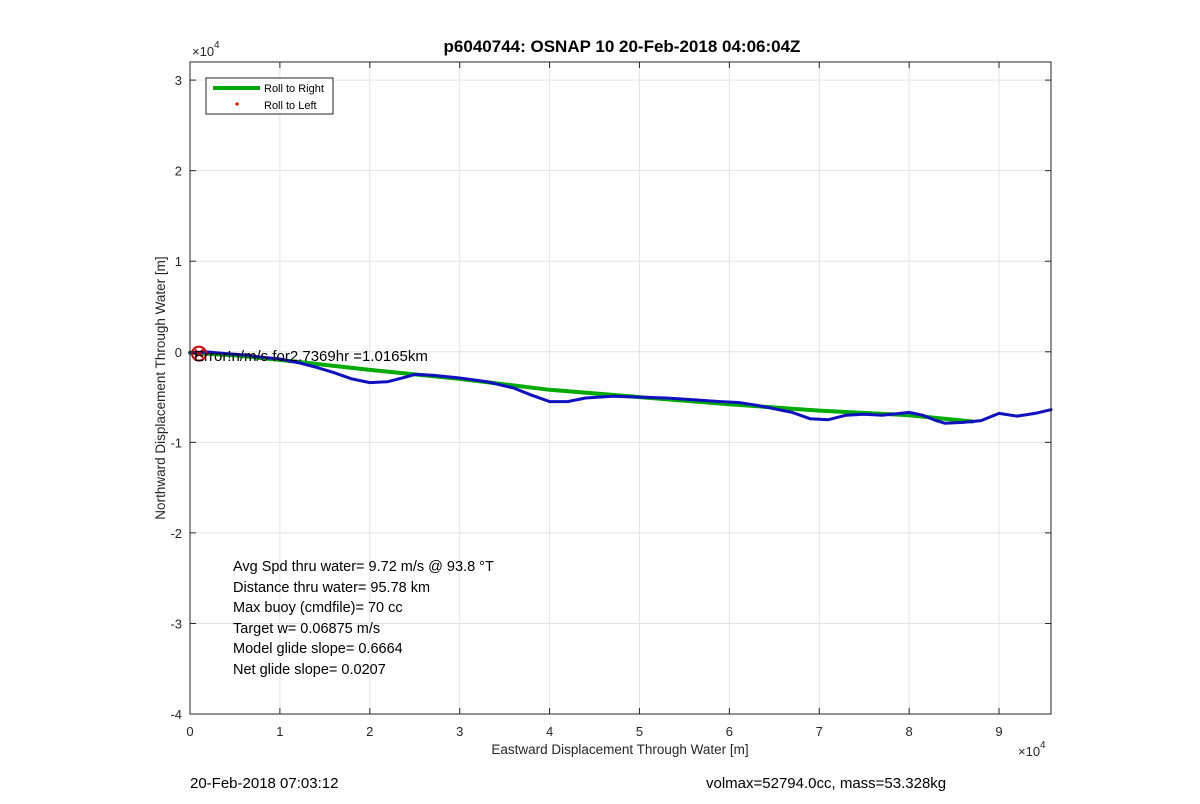  Describe the element at coordinates (176, 714) in the screenshot. I see `y-tick-label: -4` at that location.